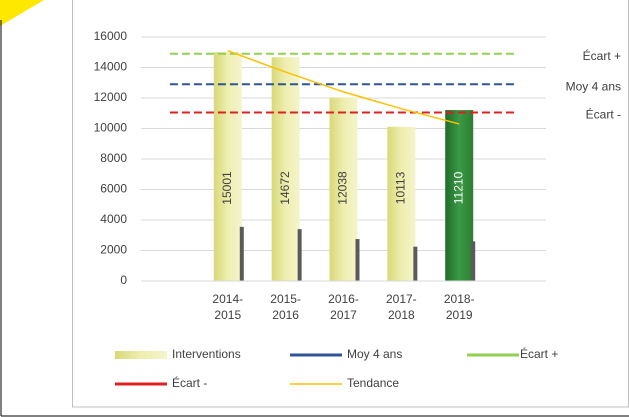 The width and height of the screenshot is (629, 417). Describe the element at coordinates (373, 383) in the screenshot. I see `legend-label: Tendance` at that location.